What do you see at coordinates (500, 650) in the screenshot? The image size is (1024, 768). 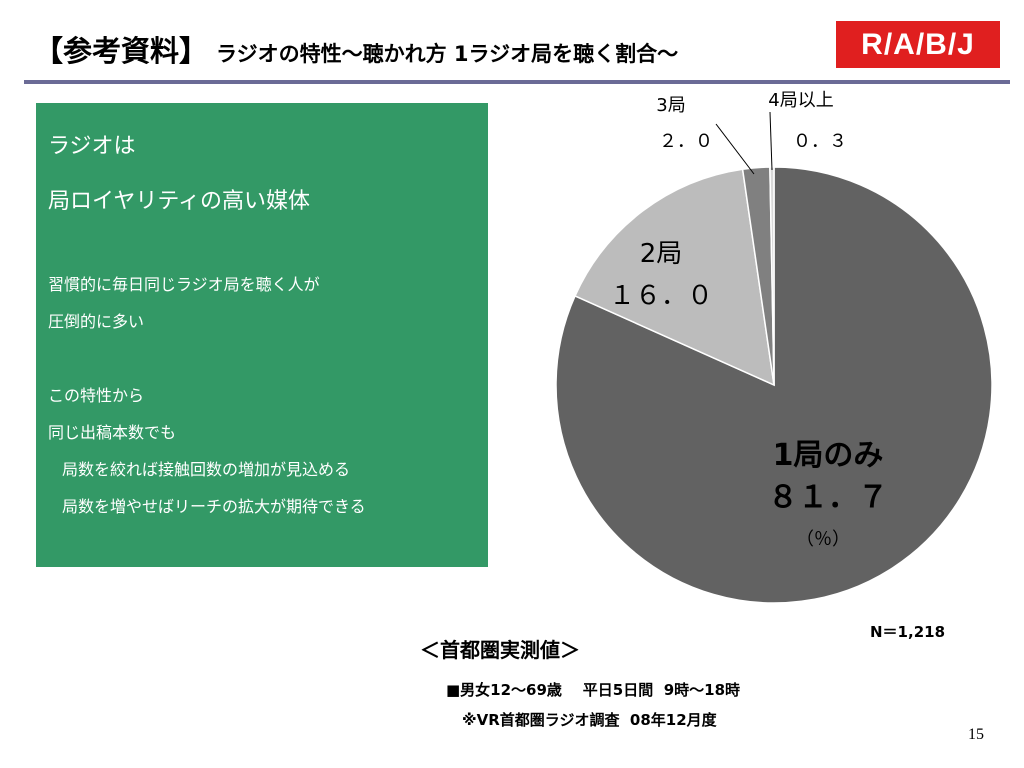 I see `region-label: ＜首都圏実測値＞` at bounding box center [500, 650].